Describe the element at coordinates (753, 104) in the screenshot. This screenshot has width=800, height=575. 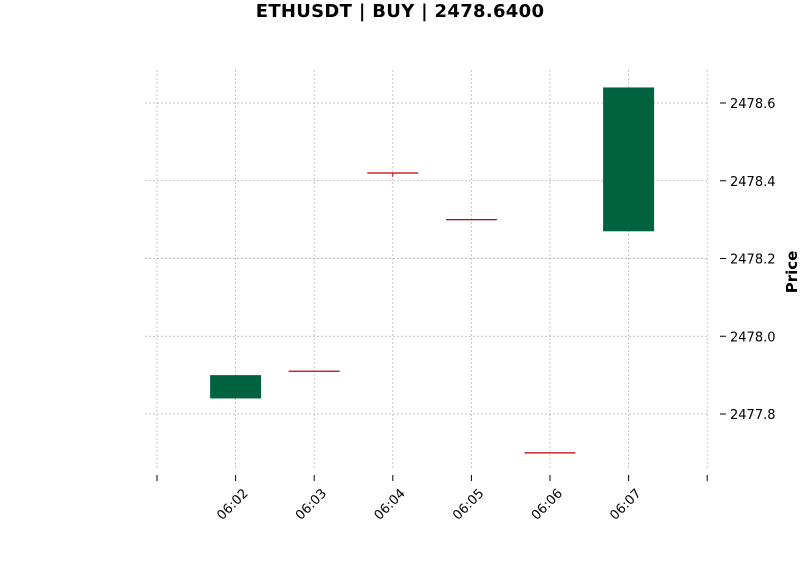
I see `y-tick-label: 2478.6` at that location.